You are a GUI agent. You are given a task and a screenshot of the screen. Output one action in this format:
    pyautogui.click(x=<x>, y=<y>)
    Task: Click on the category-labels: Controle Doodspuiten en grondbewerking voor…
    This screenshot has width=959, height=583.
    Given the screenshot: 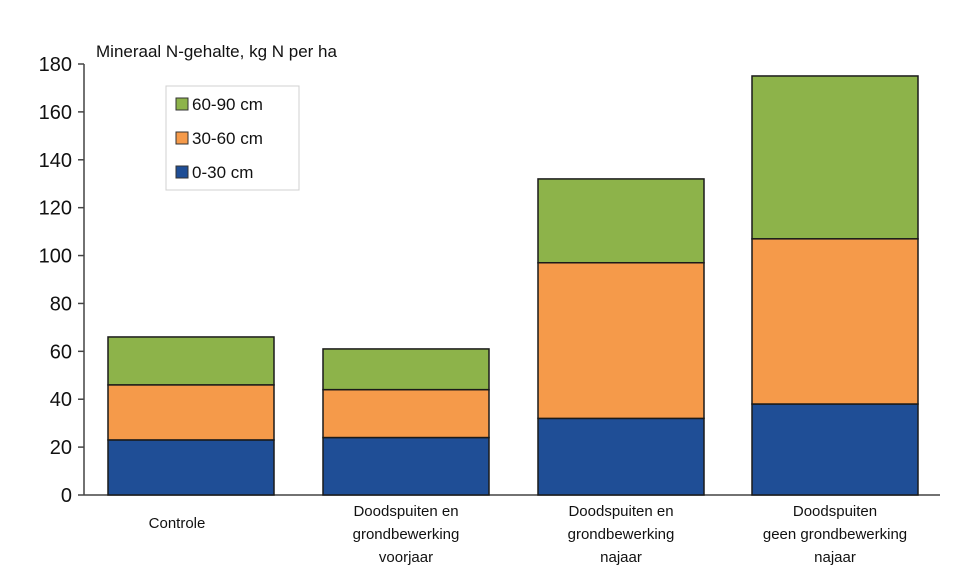 What is the action you would take?
    pyautogui.click(x=528, y=534)
    